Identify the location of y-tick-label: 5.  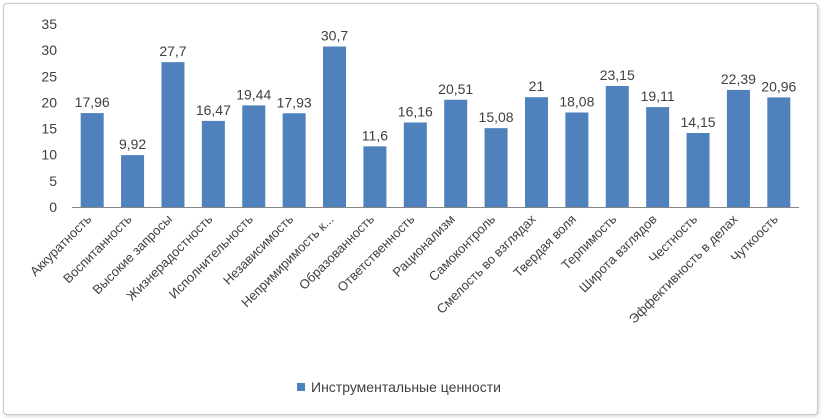
(53, 181).